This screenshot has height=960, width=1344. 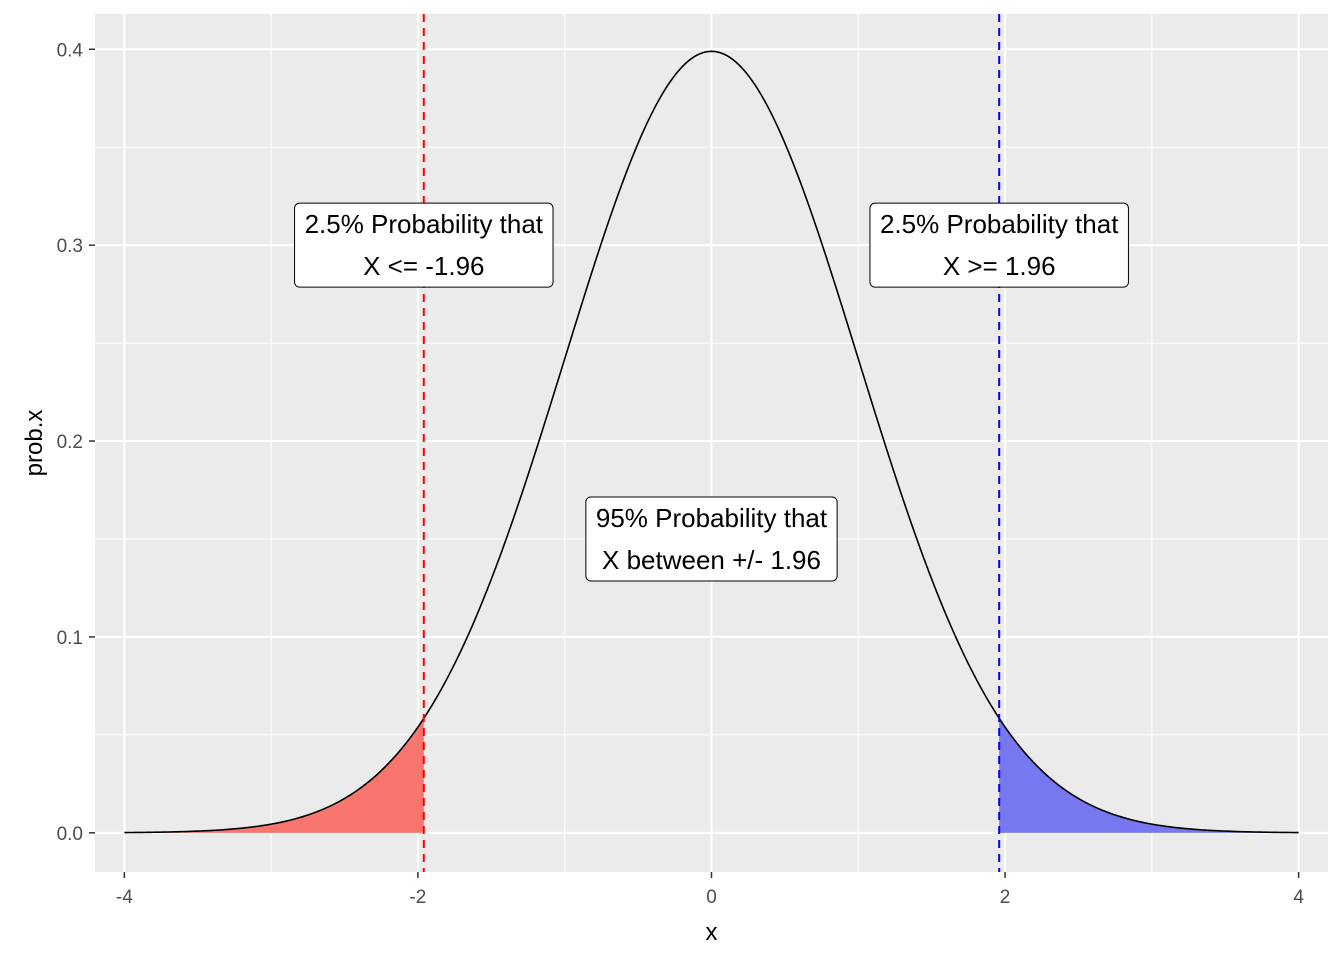 I want to click on y-tick-label: 0.4, so click(x=70, y=50).